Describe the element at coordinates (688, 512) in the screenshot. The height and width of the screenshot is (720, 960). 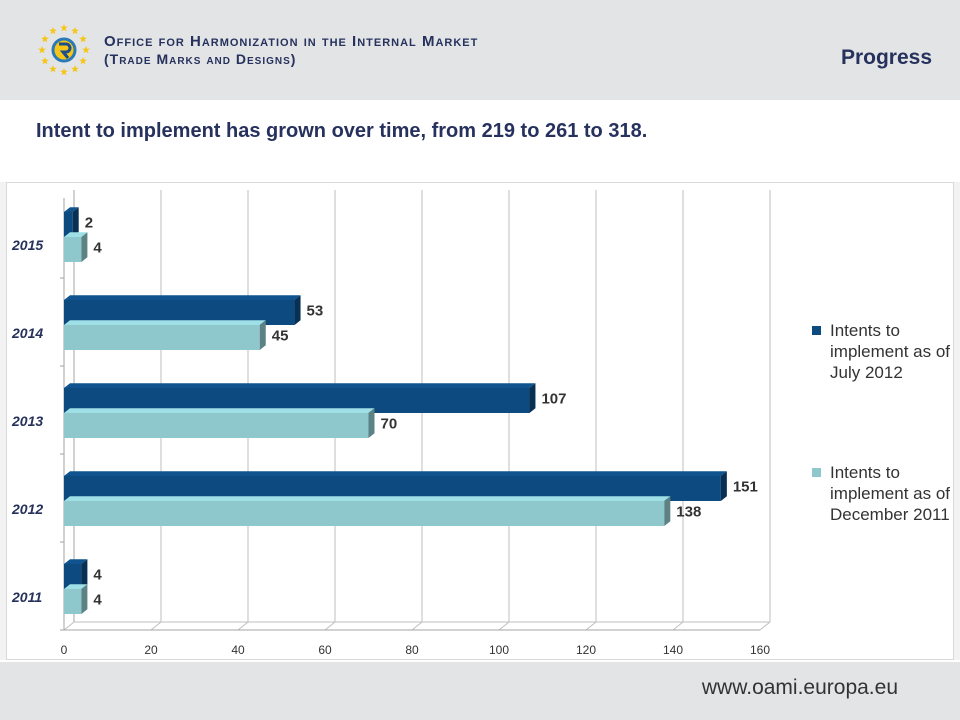
I see `bar-value-label: 138` at that location.